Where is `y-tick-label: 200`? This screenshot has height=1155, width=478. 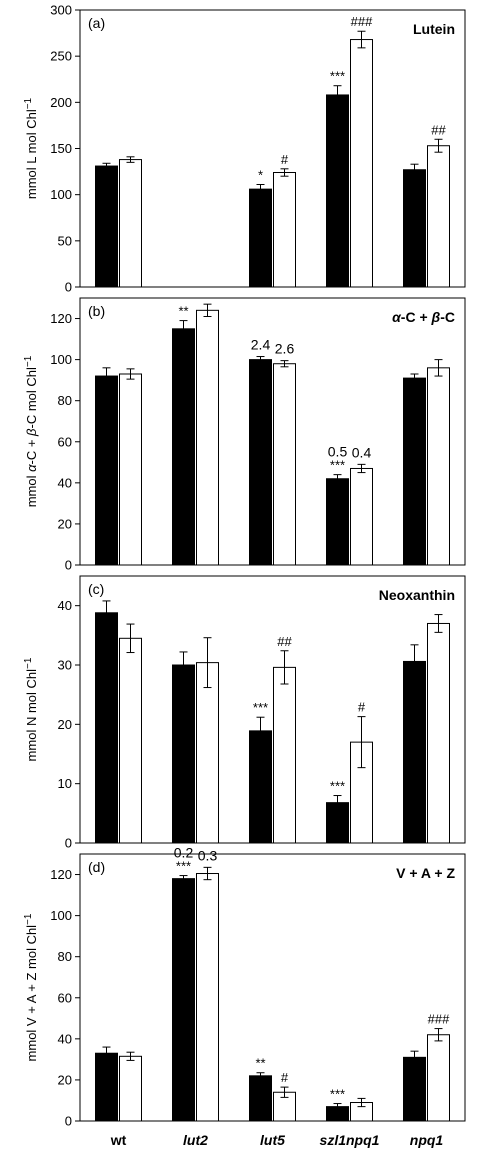
y-tick-label: 200 is located at coordinates (61, 102).